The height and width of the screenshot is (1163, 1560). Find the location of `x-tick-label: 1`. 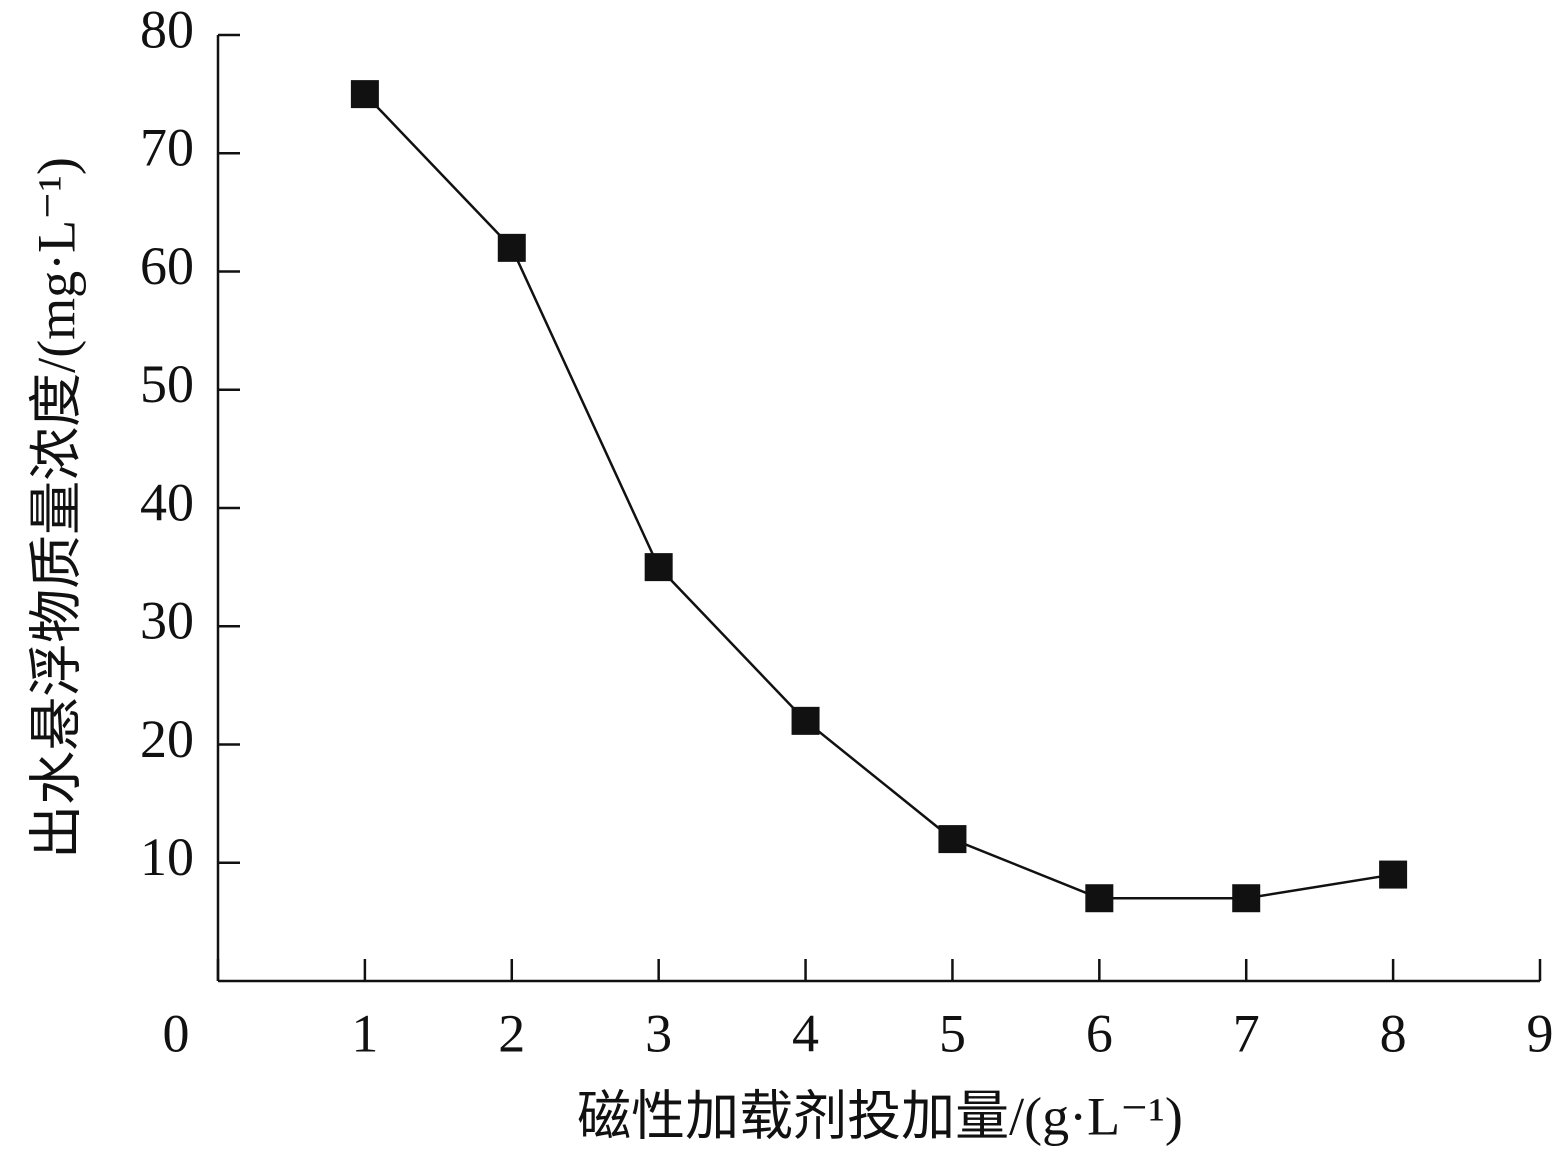

x-tick-label: 1 is located at coordinates (364, 1033).